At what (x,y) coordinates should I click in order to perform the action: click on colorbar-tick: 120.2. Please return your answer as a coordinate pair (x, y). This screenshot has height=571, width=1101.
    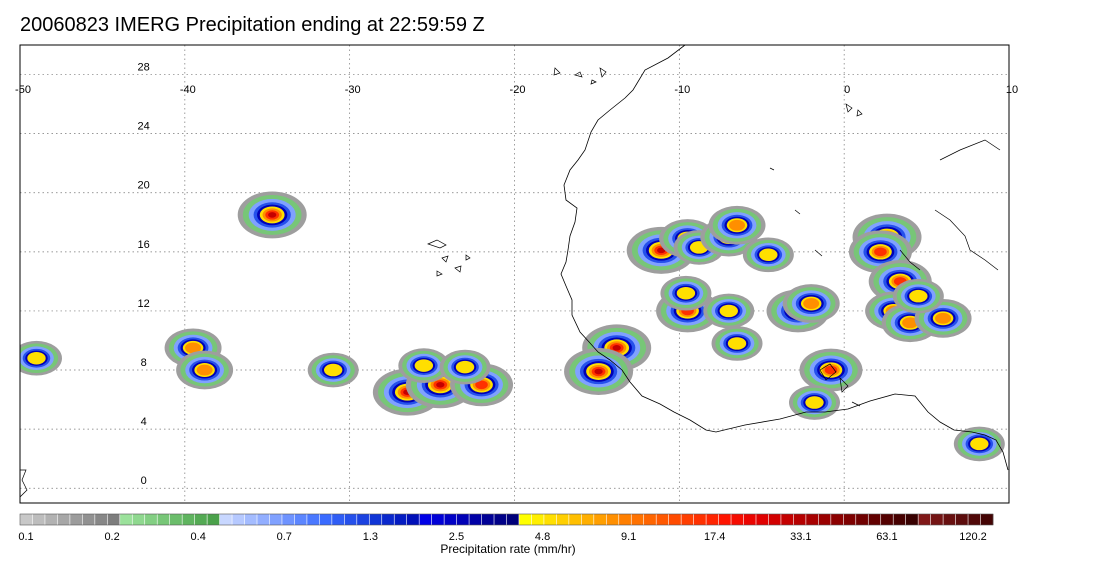
    Looking at the image, I should click on (973, 537).